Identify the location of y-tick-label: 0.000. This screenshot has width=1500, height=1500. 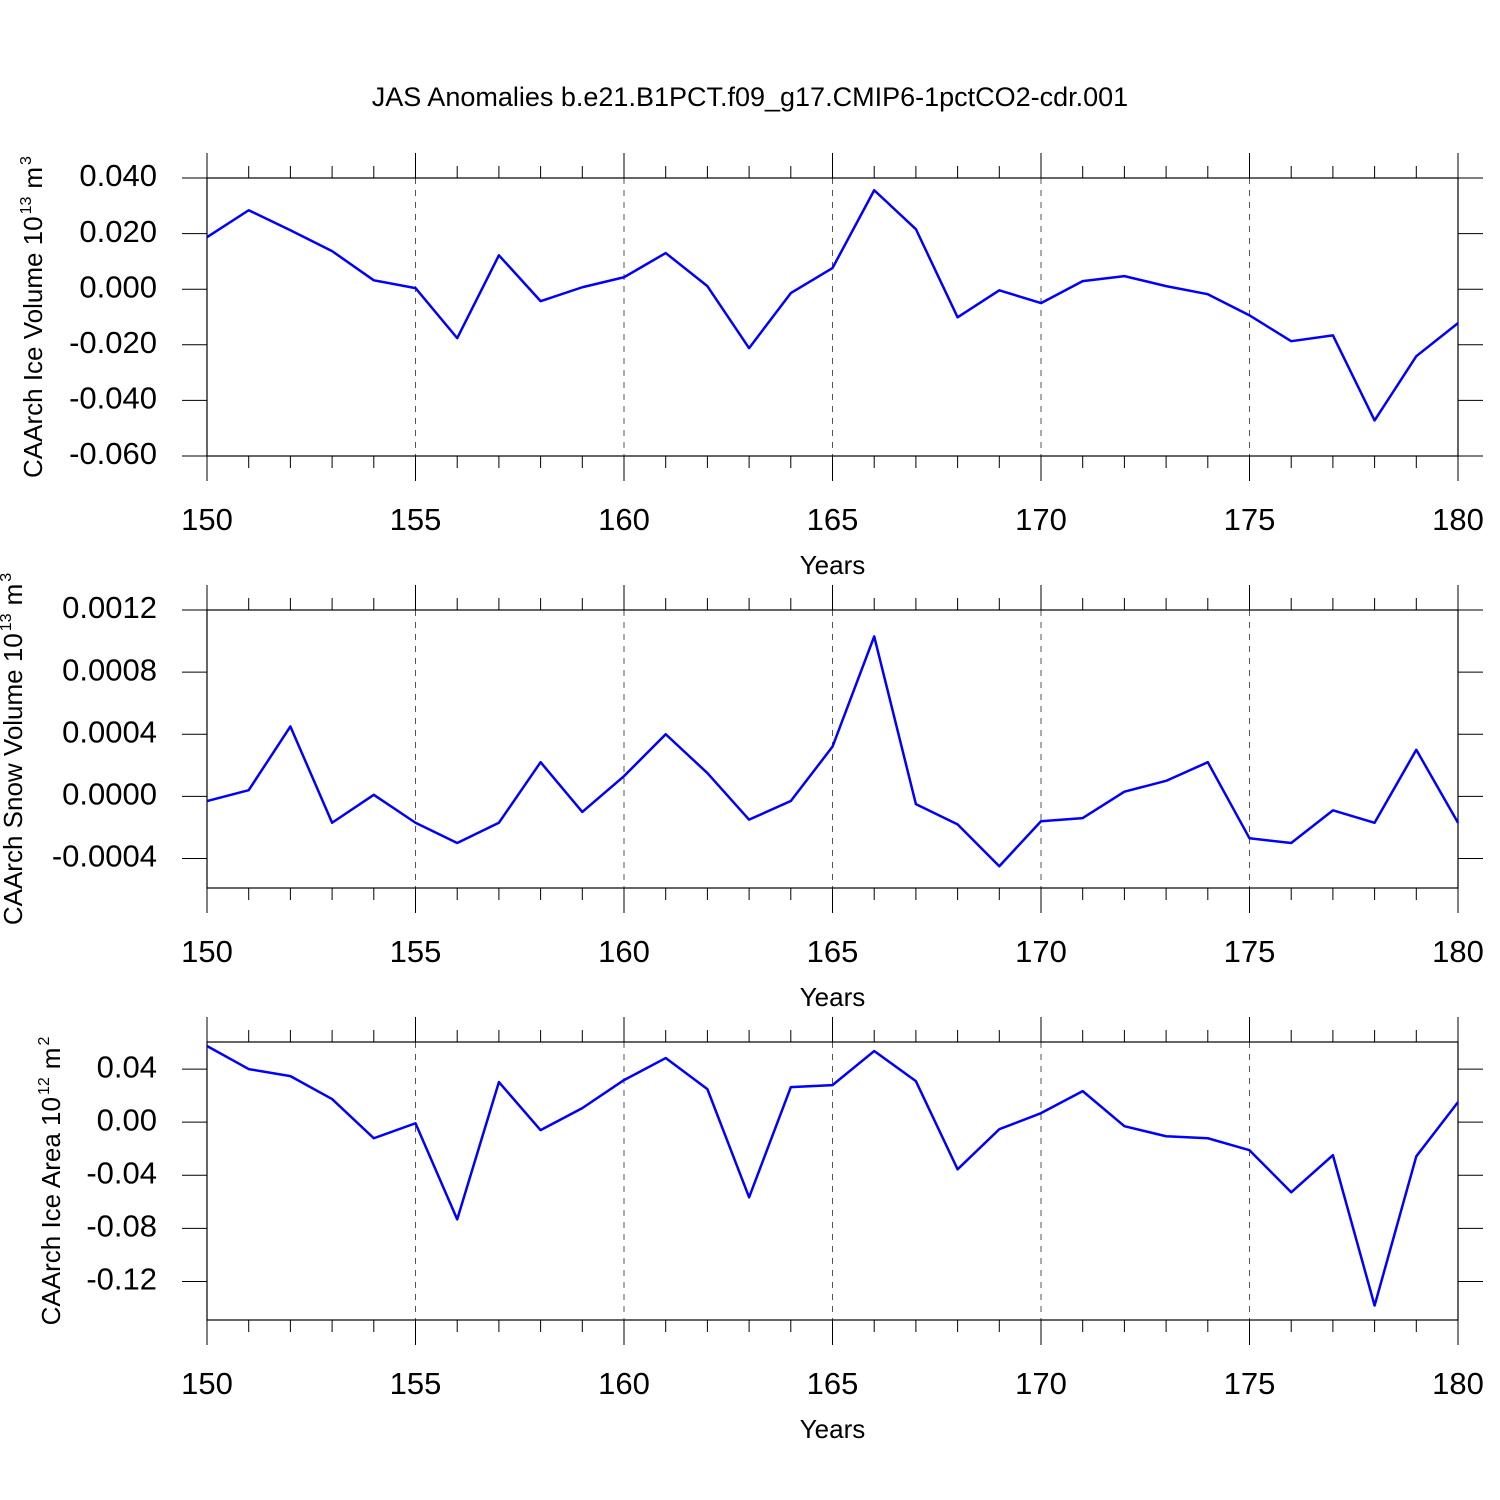
(118, 286).